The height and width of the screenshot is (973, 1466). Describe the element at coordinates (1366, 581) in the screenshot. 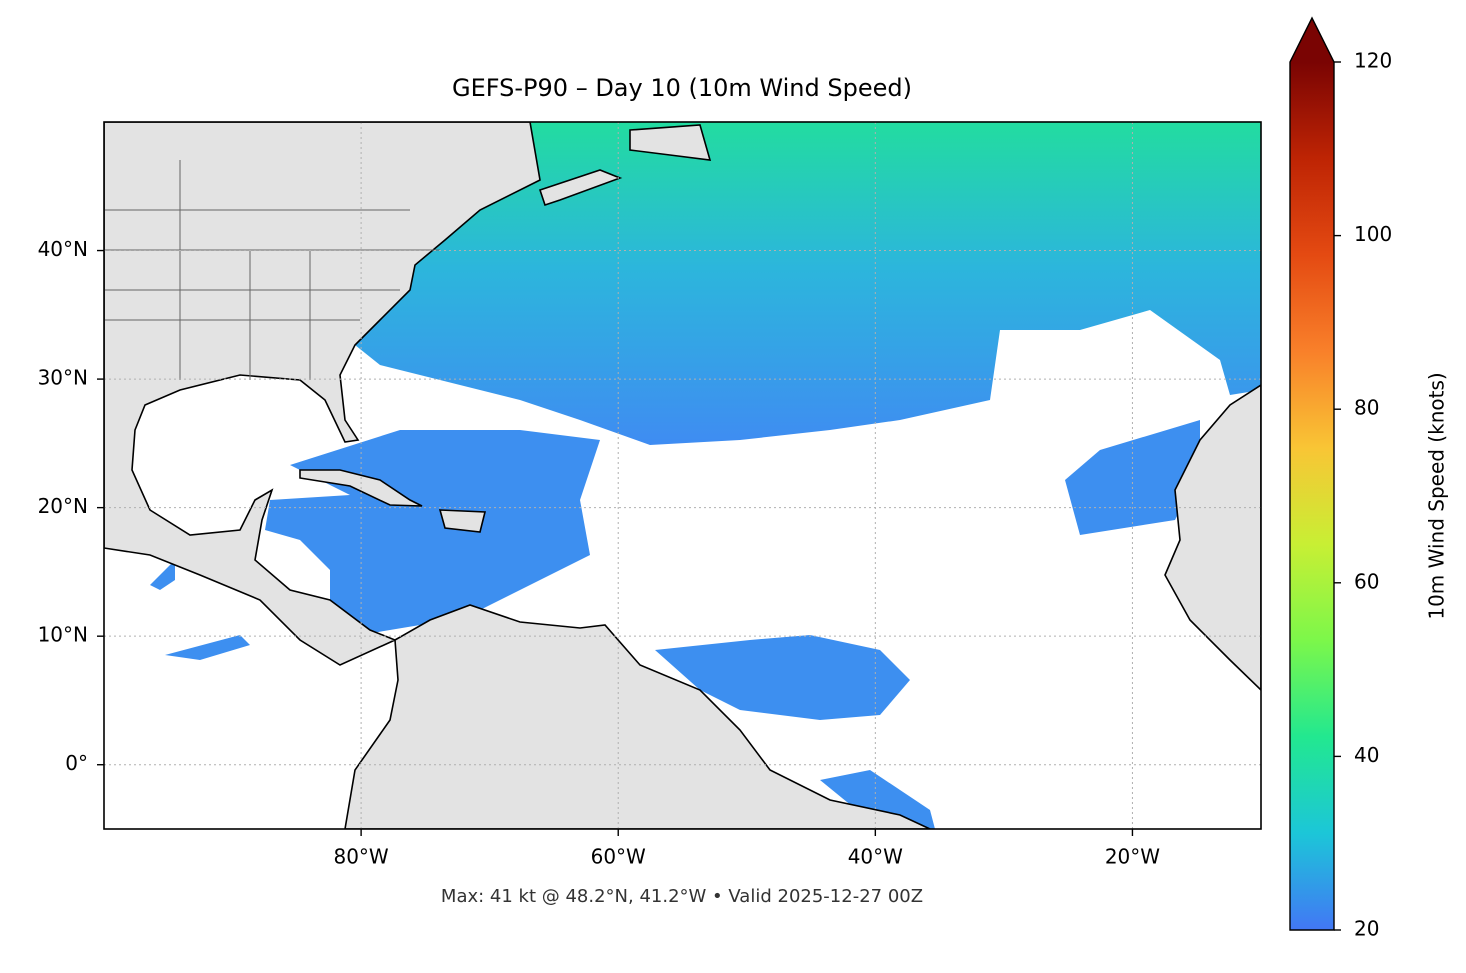

I see `colorbar-tick-label: 60` at that location.